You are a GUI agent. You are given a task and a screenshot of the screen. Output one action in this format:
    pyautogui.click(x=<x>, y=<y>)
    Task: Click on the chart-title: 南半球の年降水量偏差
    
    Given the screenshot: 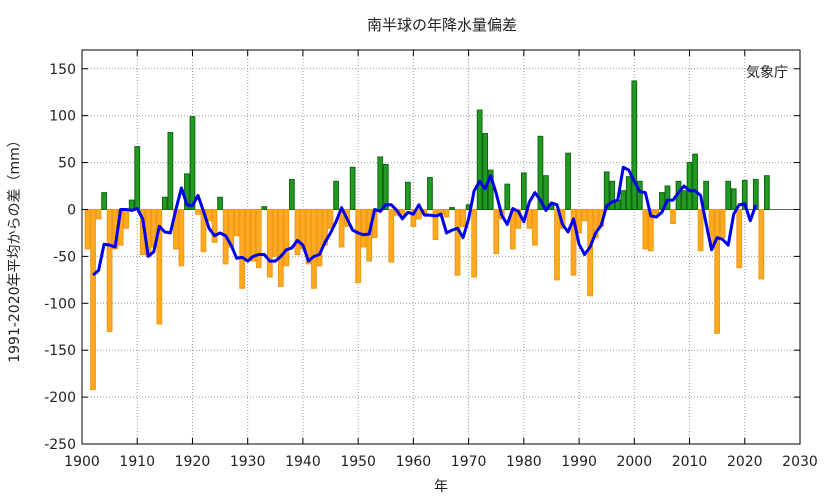 What is the action you would take?
    pyautogui.click(x=442, y=25)
    